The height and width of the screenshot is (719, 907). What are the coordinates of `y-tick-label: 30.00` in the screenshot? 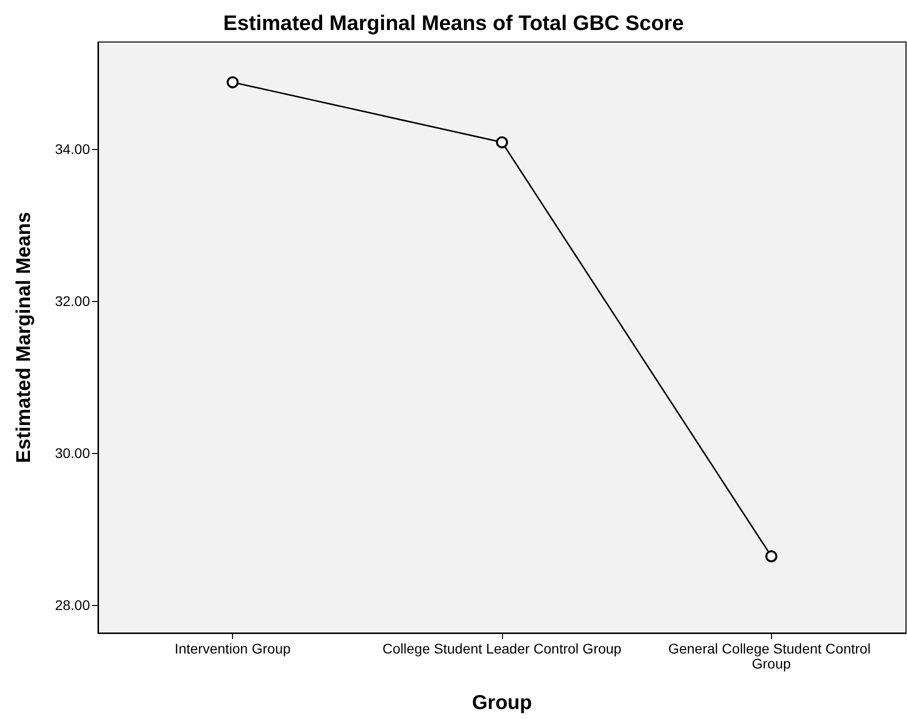 It's located at (72, 452).